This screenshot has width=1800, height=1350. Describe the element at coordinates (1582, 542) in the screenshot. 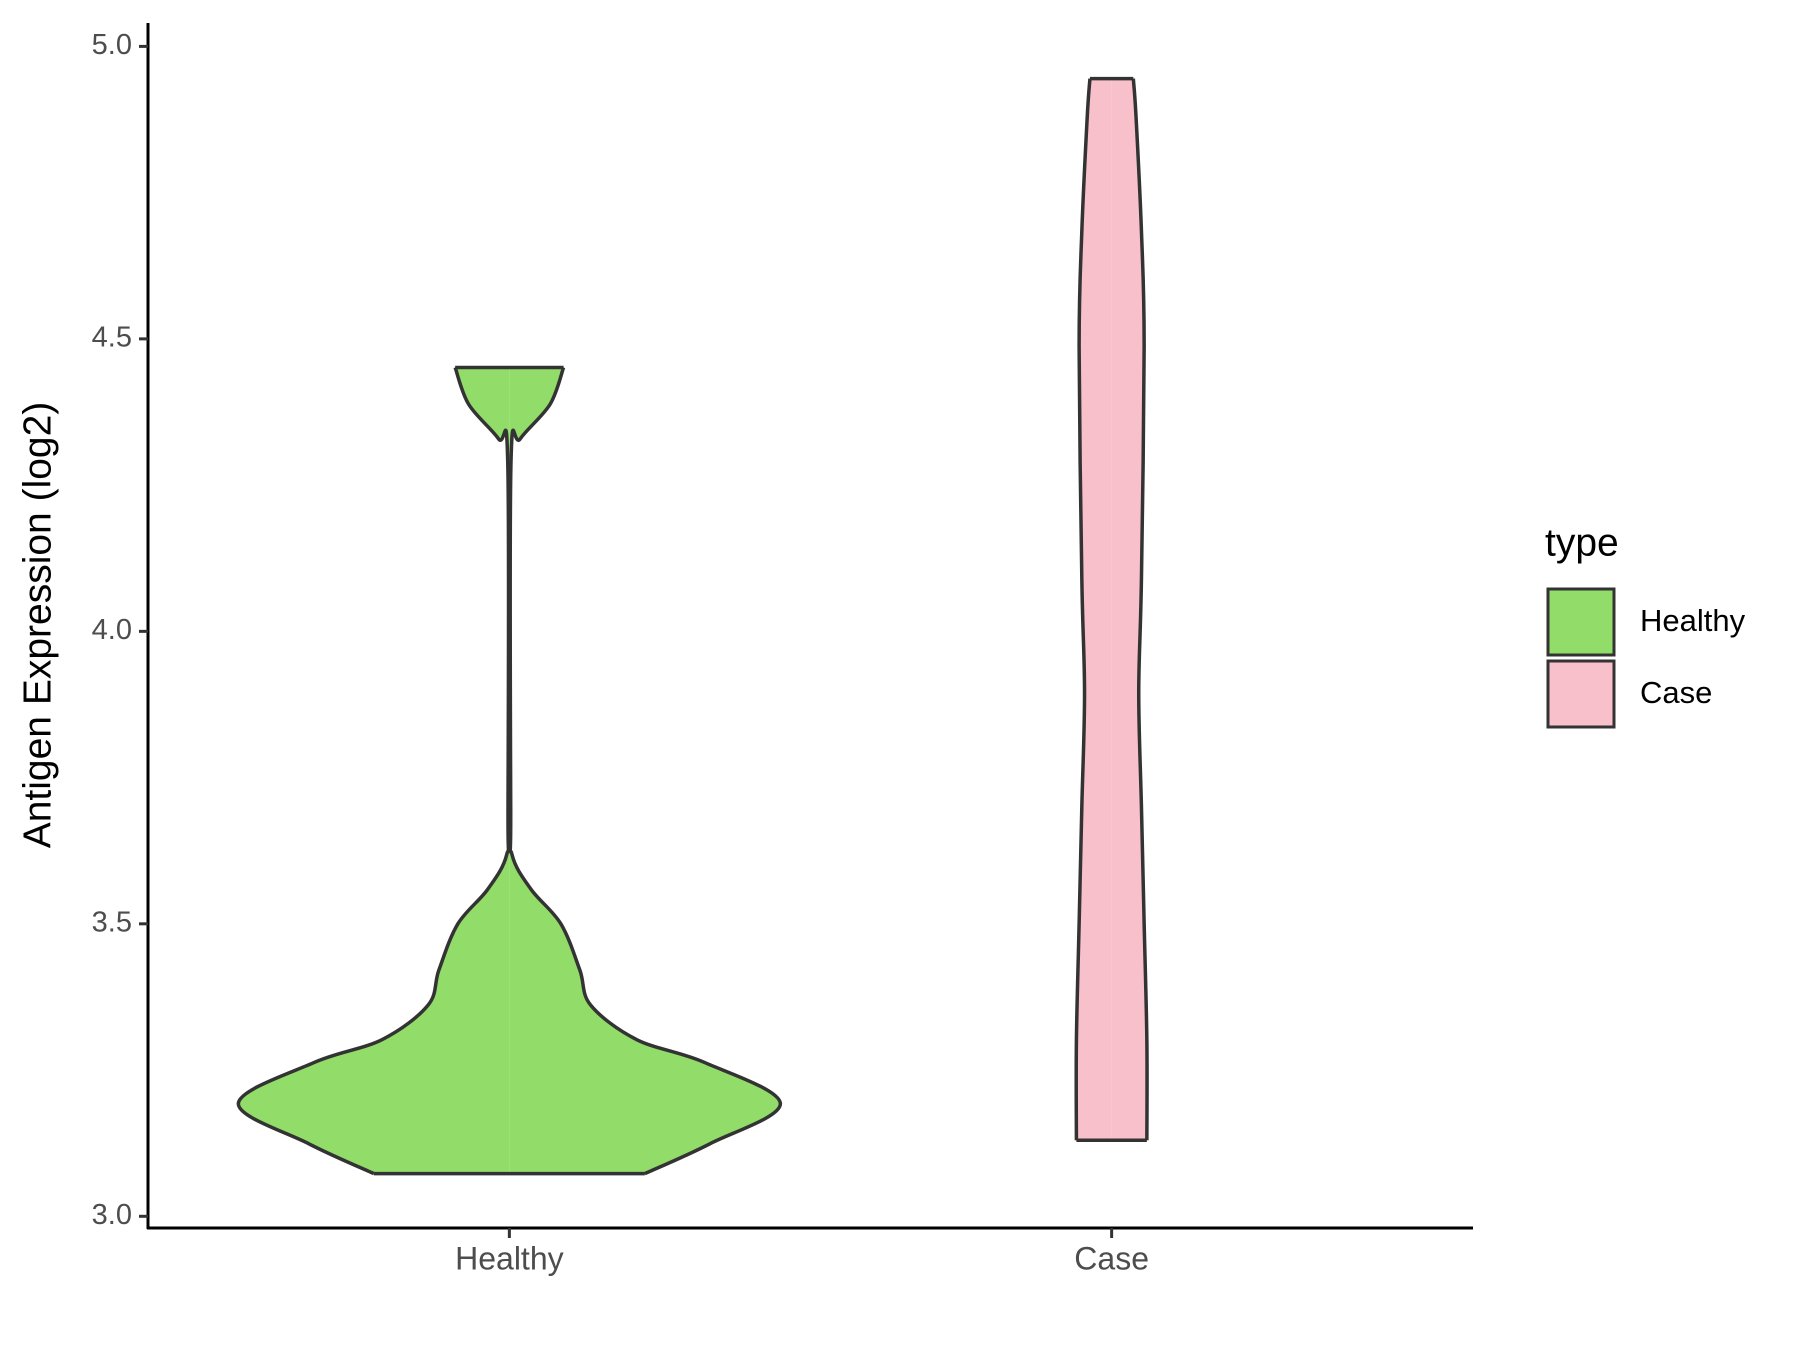

I see `legend-title: type` at that location.